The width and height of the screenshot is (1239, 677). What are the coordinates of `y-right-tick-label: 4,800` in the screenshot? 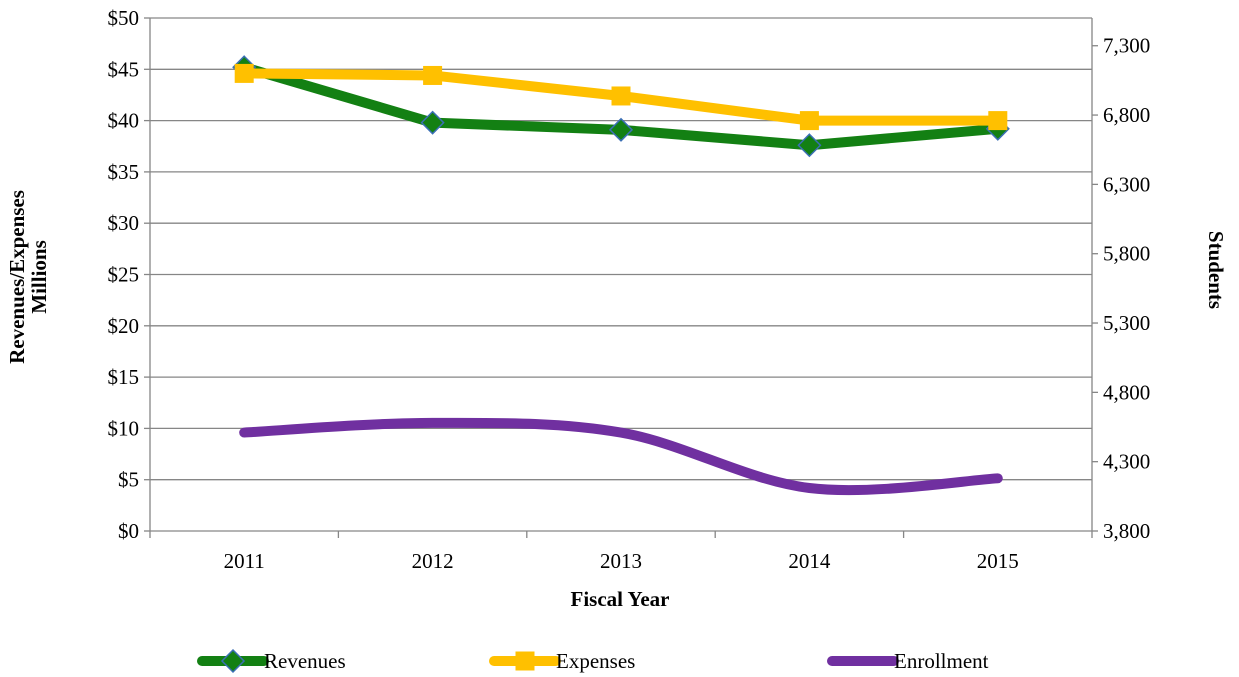 It's located at (1126, 392).